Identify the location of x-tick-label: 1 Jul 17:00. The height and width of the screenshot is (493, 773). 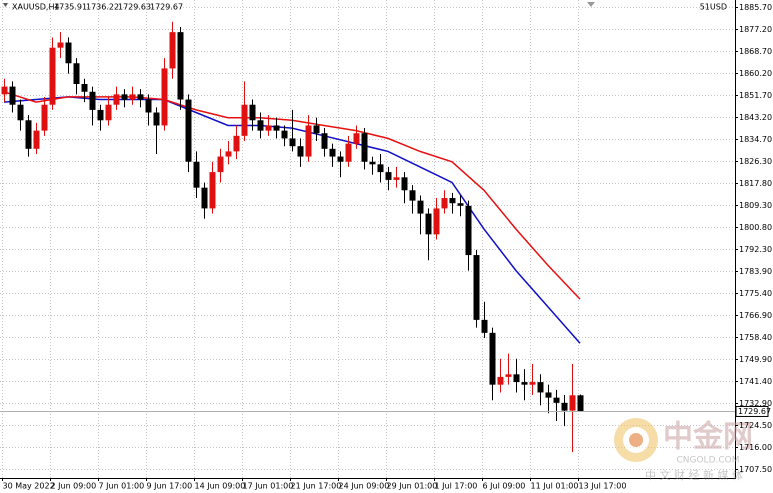
(456, 486).